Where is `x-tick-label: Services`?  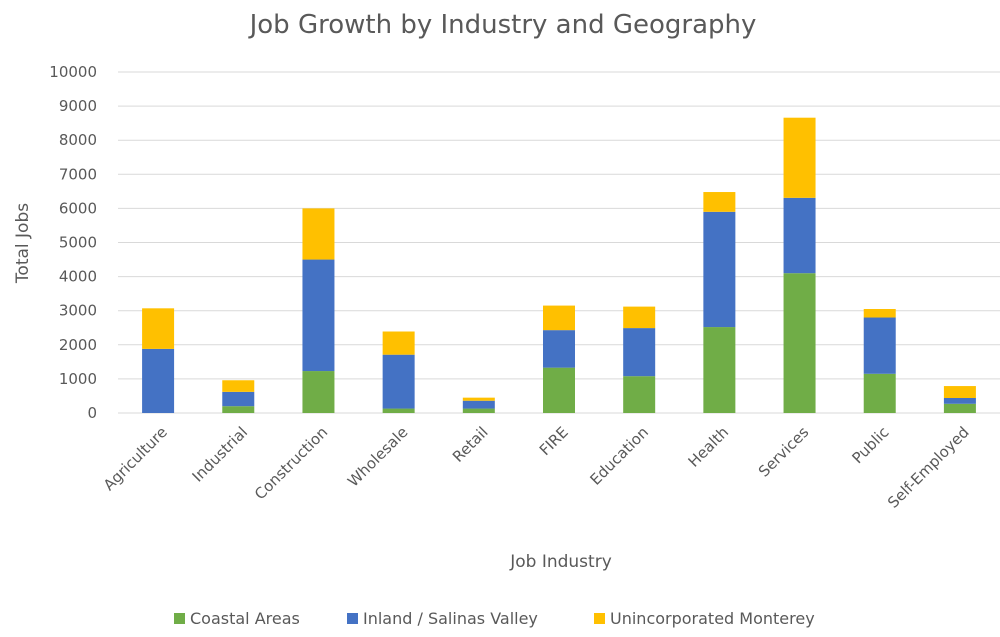 x-tick-label: Services is located at coordinates (784, 452).